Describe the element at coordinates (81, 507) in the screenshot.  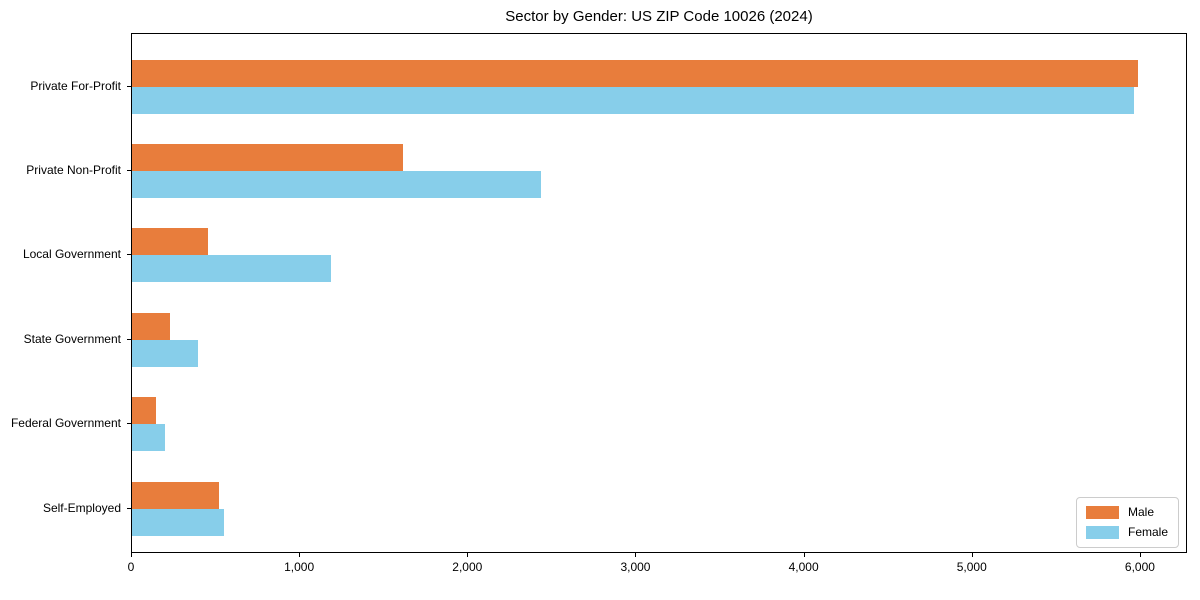
I see `y-category-label-self-employed: Self-Employed` at that location.